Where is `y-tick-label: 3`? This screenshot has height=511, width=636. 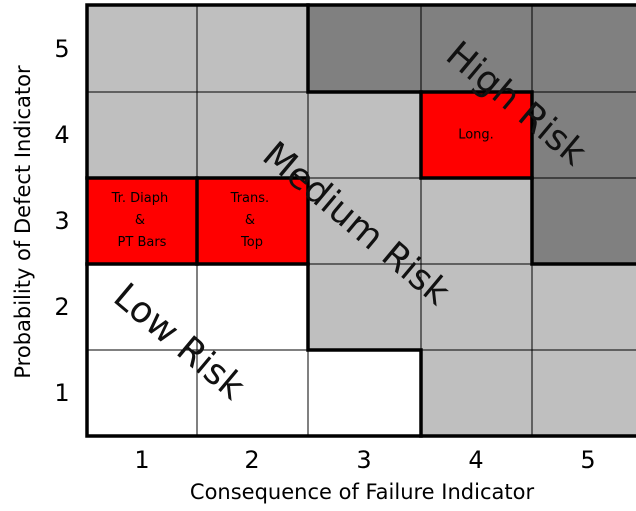
y-tick-label: 3 is located at coordinates (61, 221).